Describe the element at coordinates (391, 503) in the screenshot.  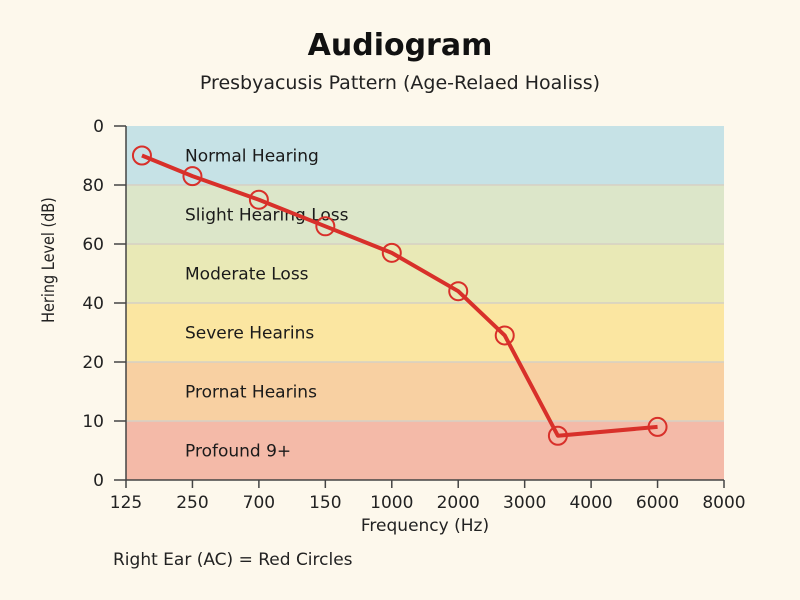
I see `x-tick-label: 1000` at that location.